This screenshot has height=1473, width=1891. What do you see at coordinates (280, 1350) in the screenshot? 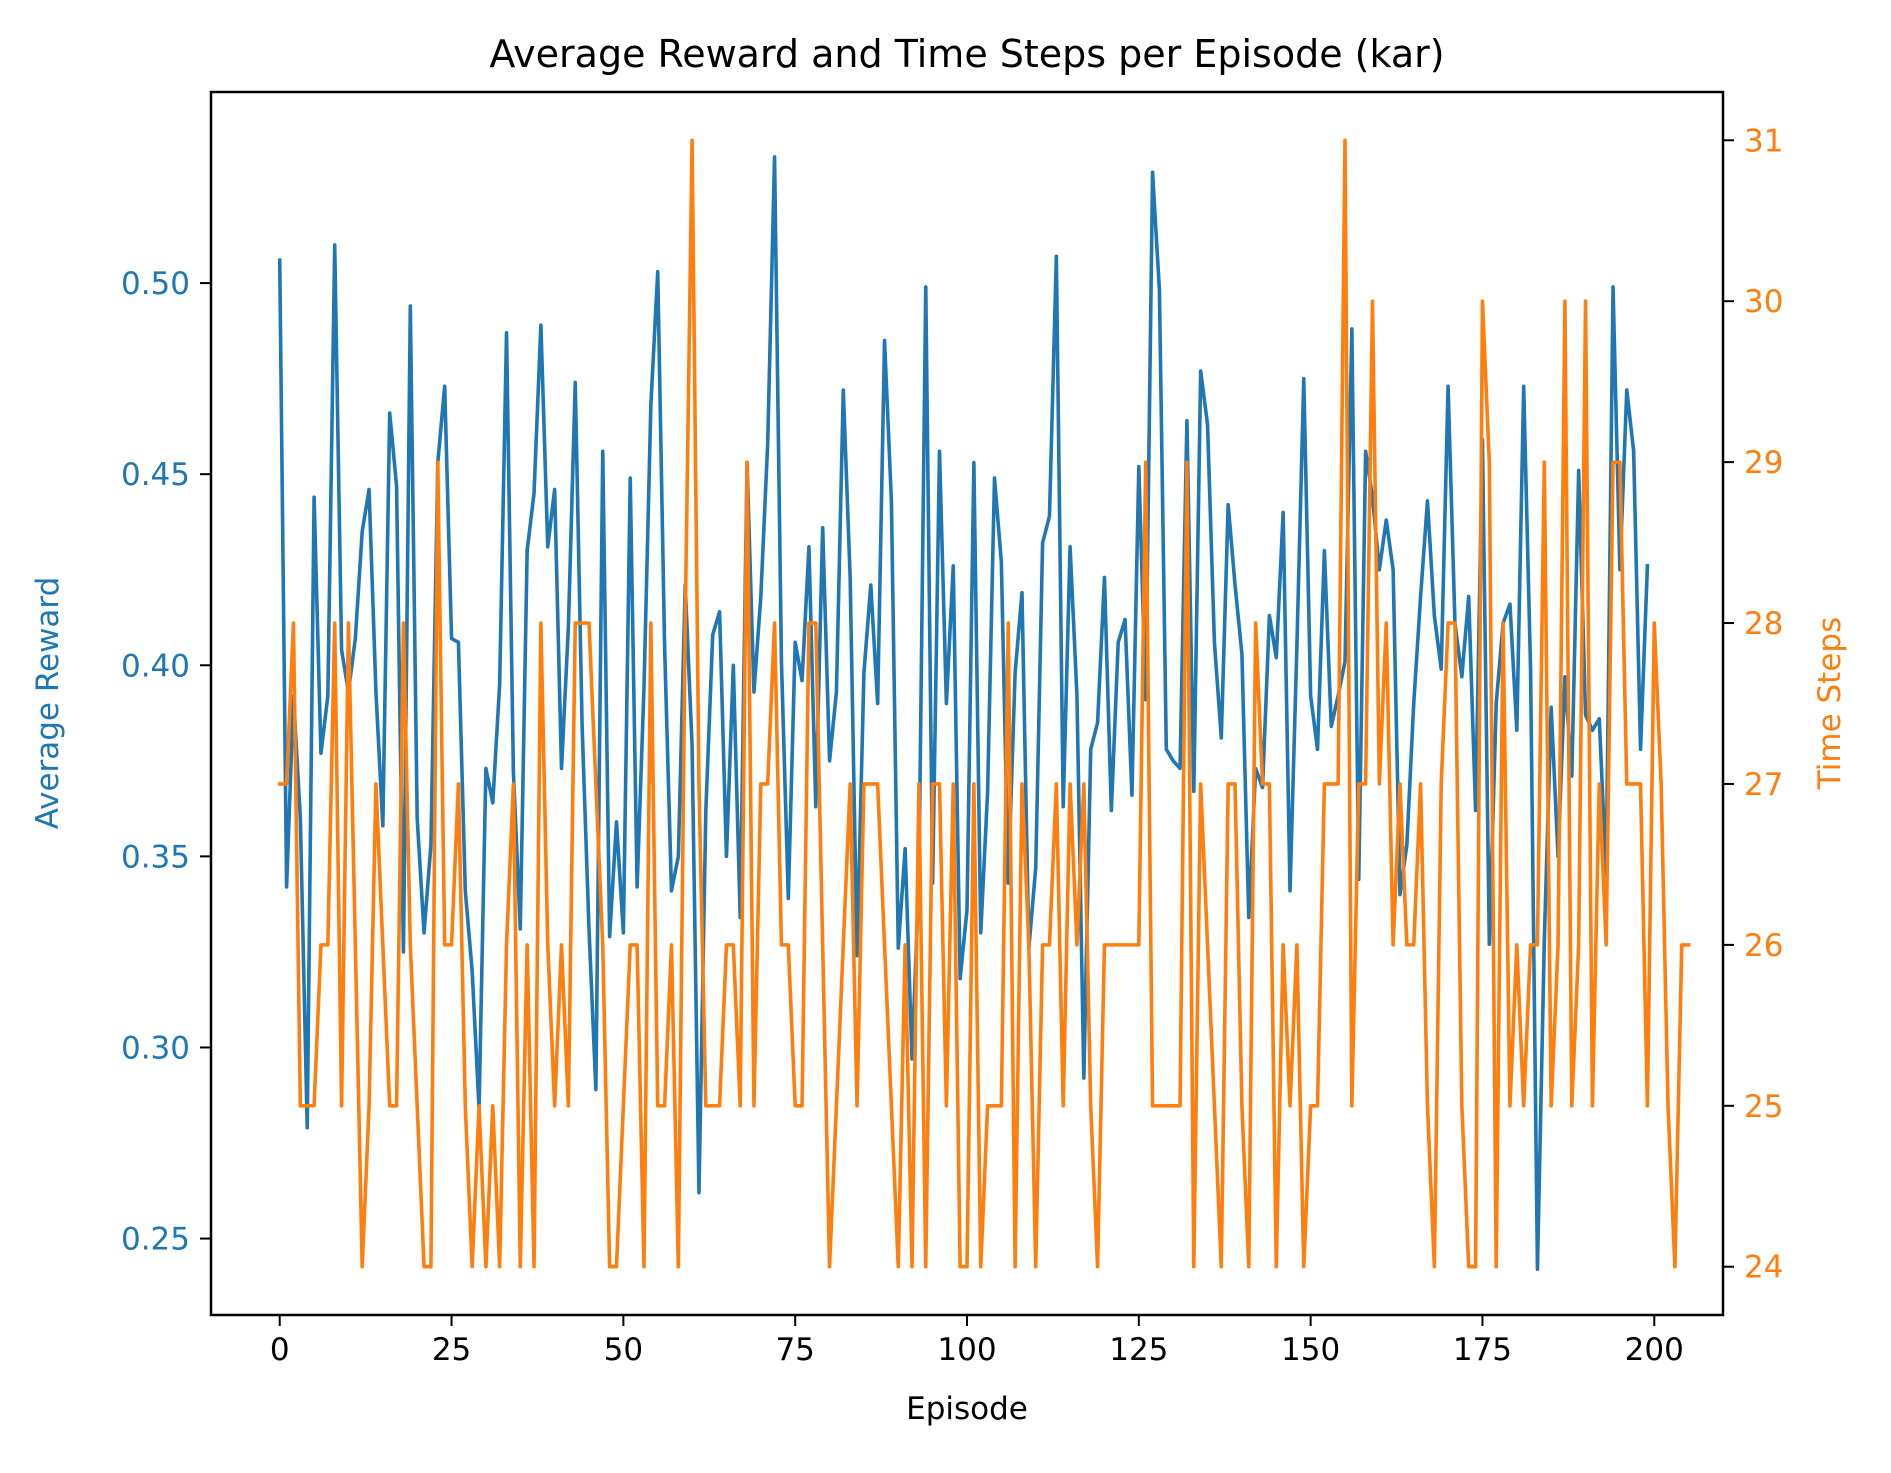
I see `x-tick-label: 0` at bounding box center [280, 1350].